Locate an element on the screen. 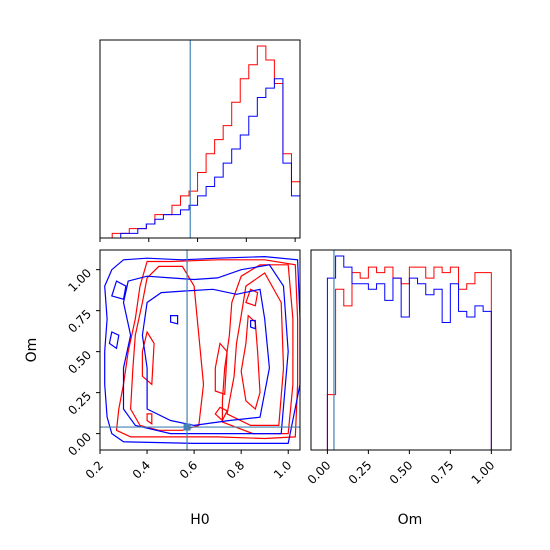  h0-hist-series-blue is located at coordinates (206, 158).